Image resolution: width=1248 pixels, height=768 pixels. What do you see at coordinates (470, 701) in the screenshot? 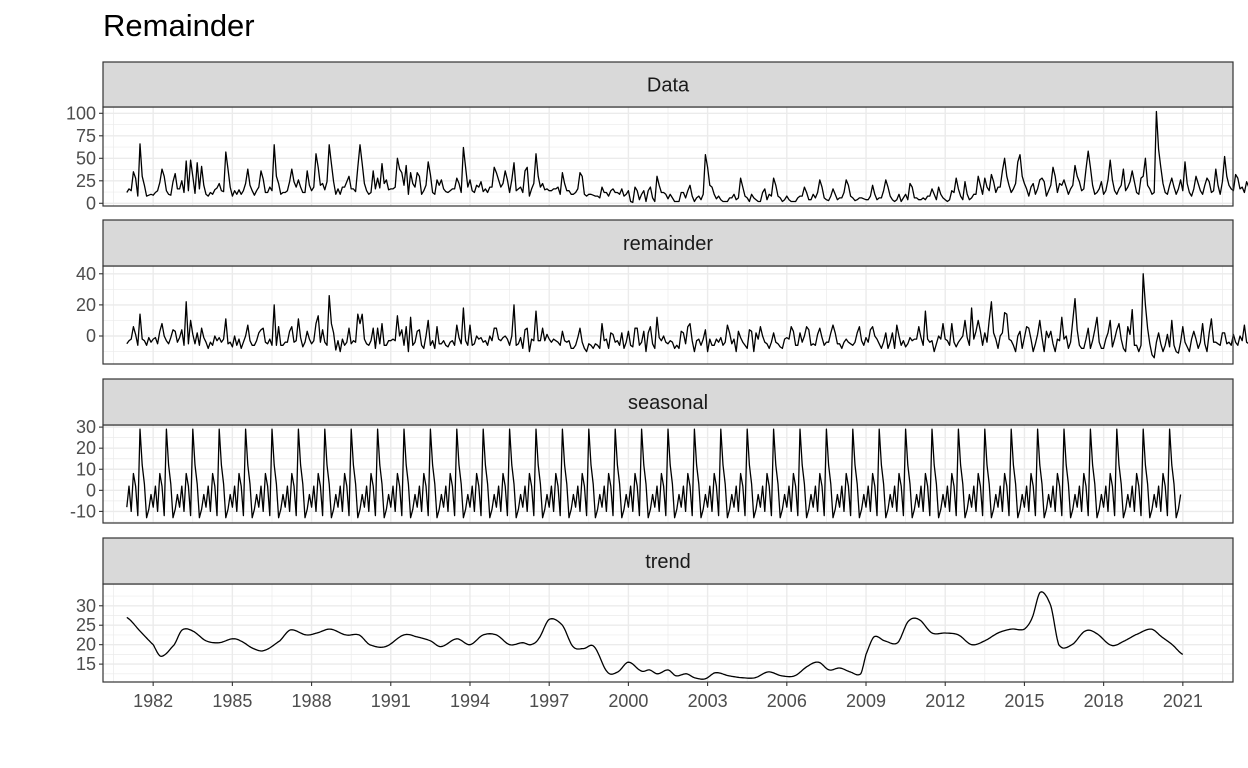
I see `x-tick-label: 1994` at bounding box center [470, 701].